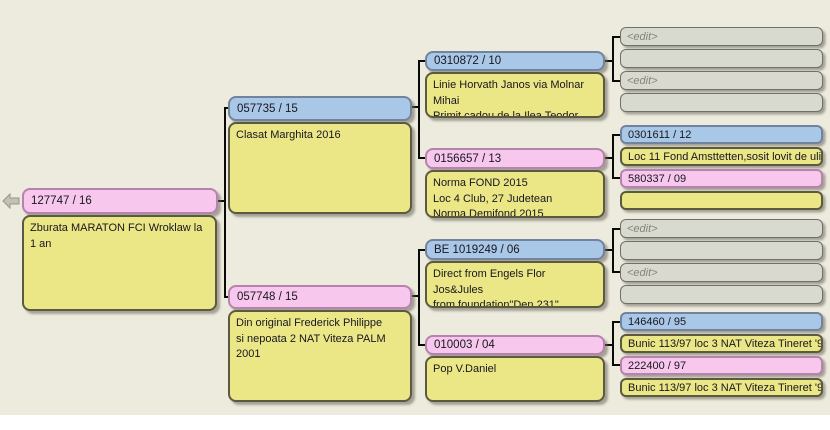  Describe the element at coordinates (721, 321) in the screenshot. I see `gen3-bird-7-ring-header: 146460 / 95` at that location.